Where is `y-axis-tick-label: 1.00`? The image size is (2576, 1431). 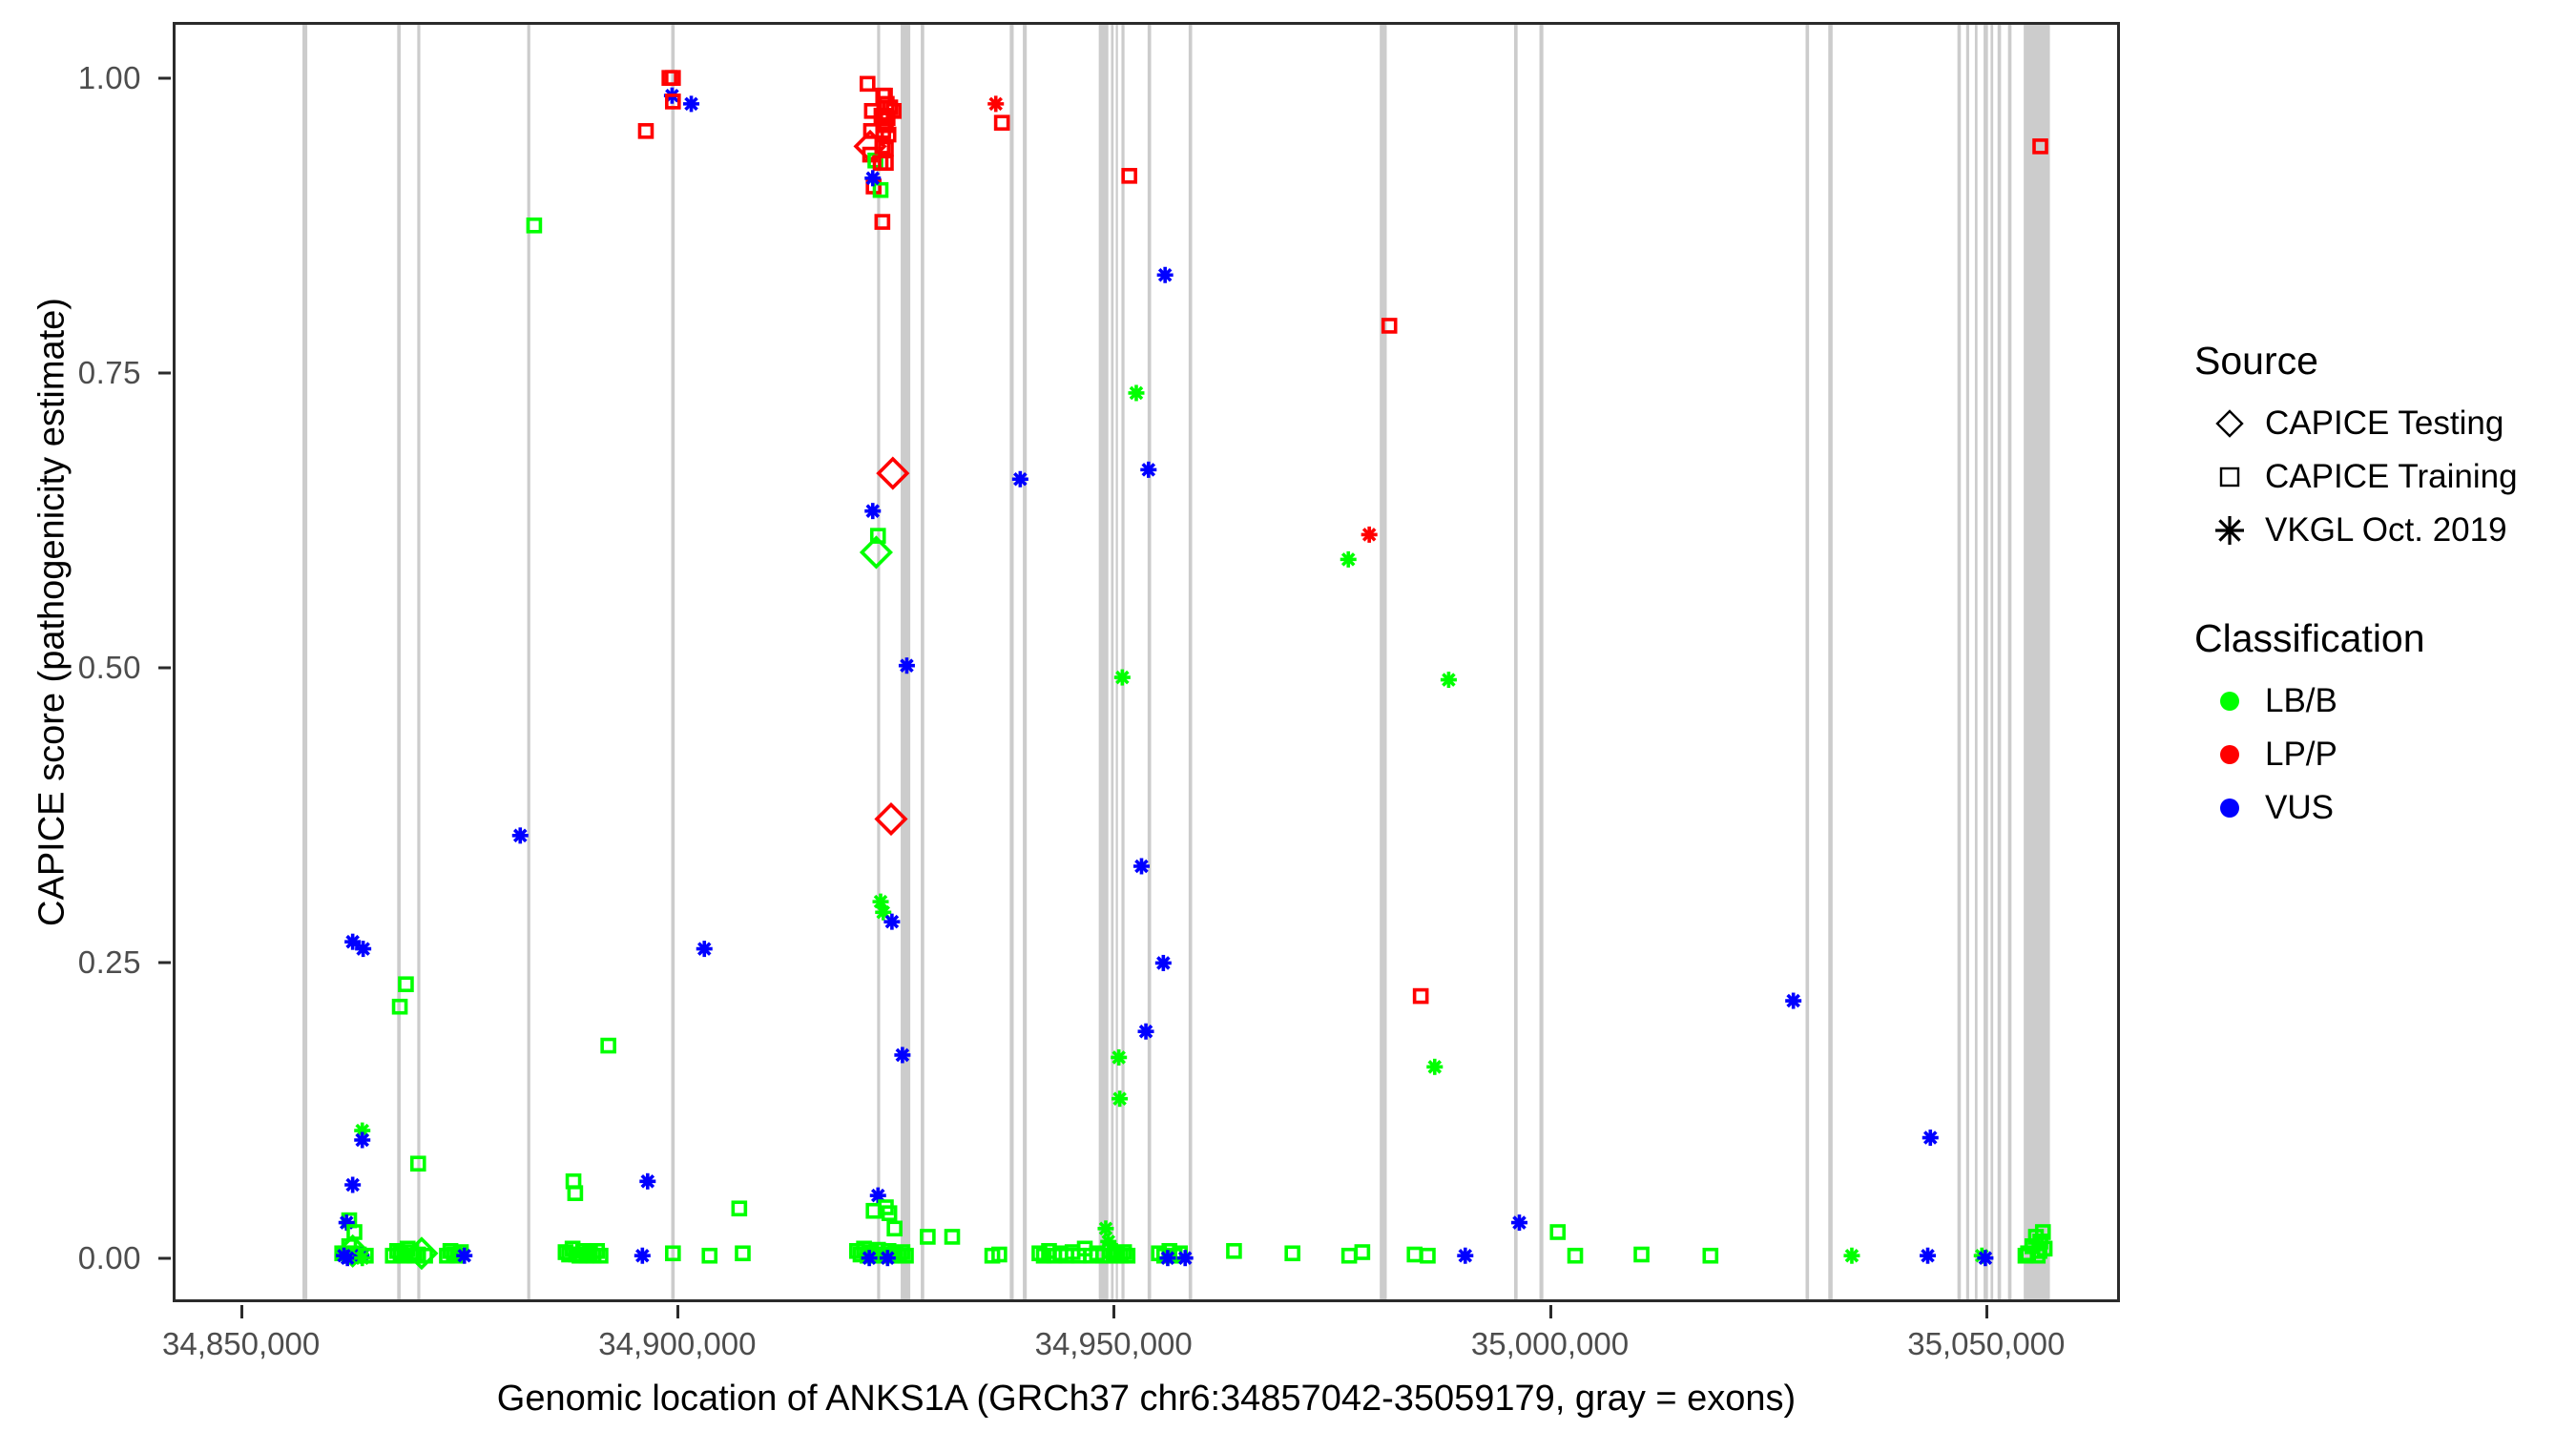 y-axis-tick-label: 1.00 is located at coordinates (109, 77).